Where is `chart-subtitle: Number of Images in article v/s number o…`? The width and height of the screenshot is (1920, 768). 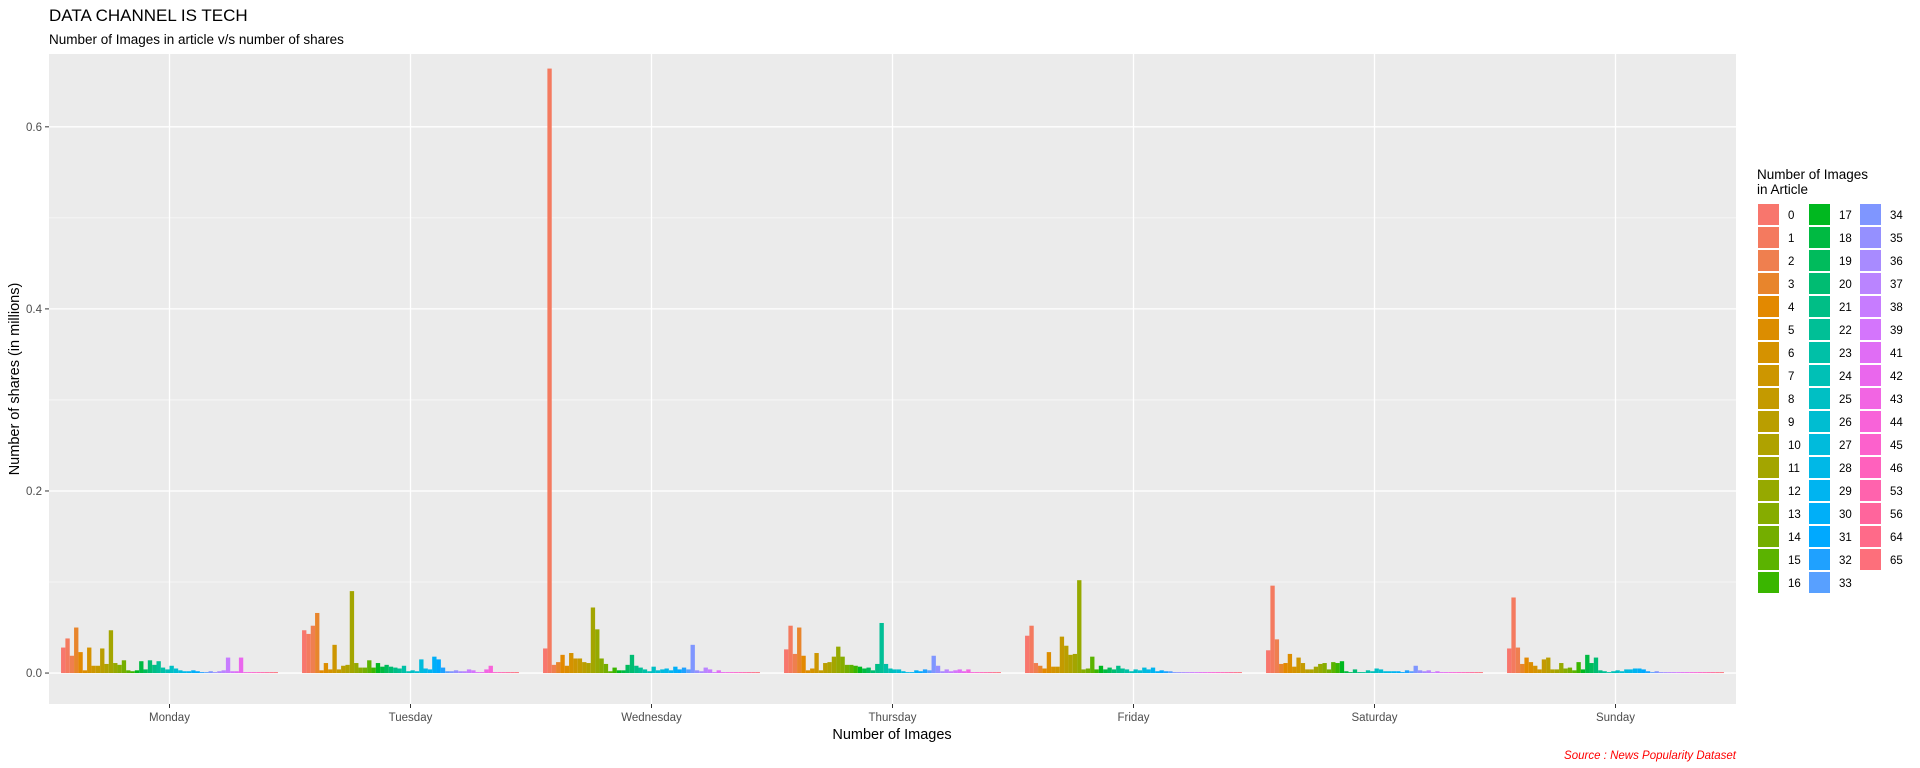
chart-subtitle: Number of Images in article v/s number o… is located at coordinates (196, 39).